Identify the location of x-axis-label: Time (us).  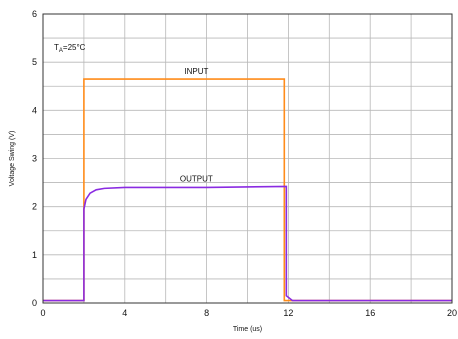
(247, 329).